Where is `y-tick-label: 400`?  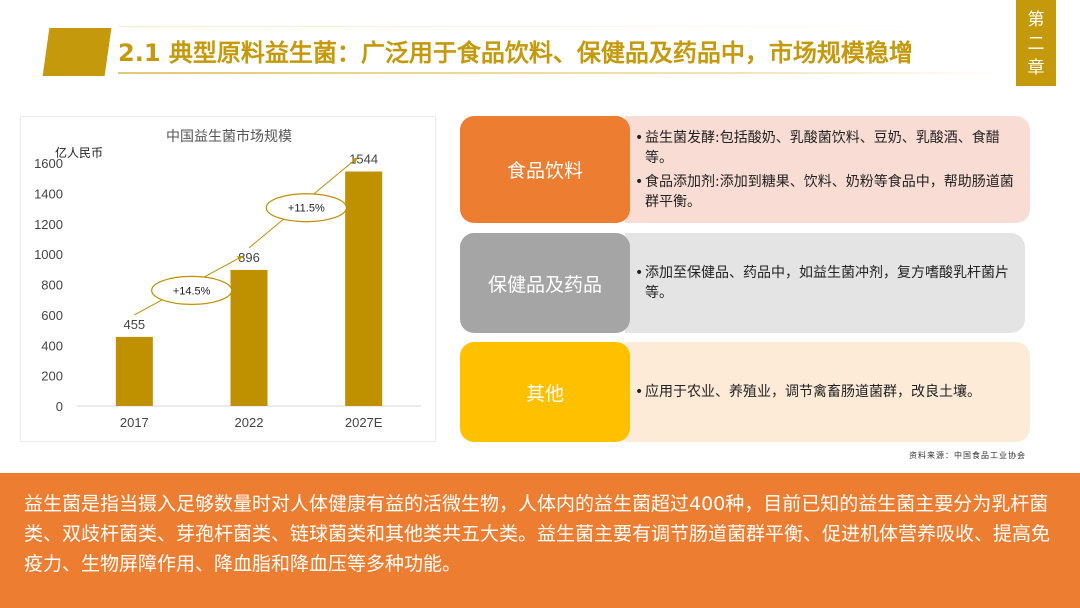
y-tick-label: 400 is located at coordinates (52, 345).